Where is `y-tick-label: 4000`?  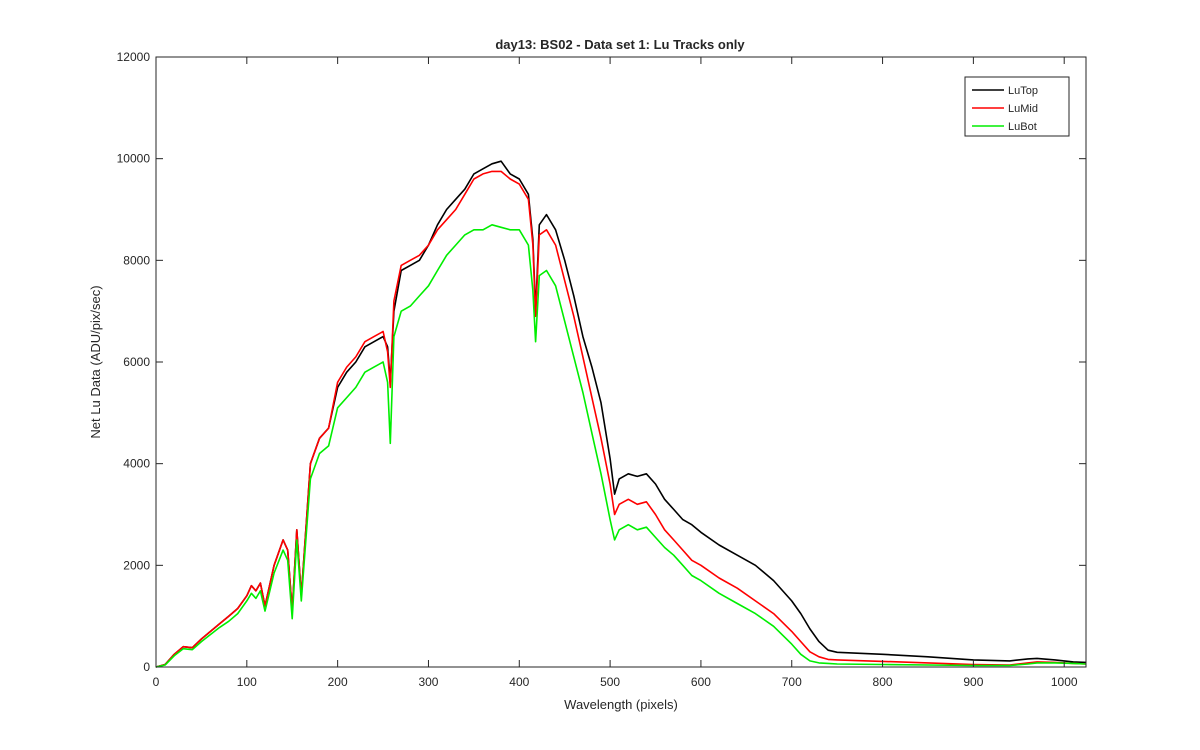
y-tick-label: 4000 is located at coordinates (136, 464).